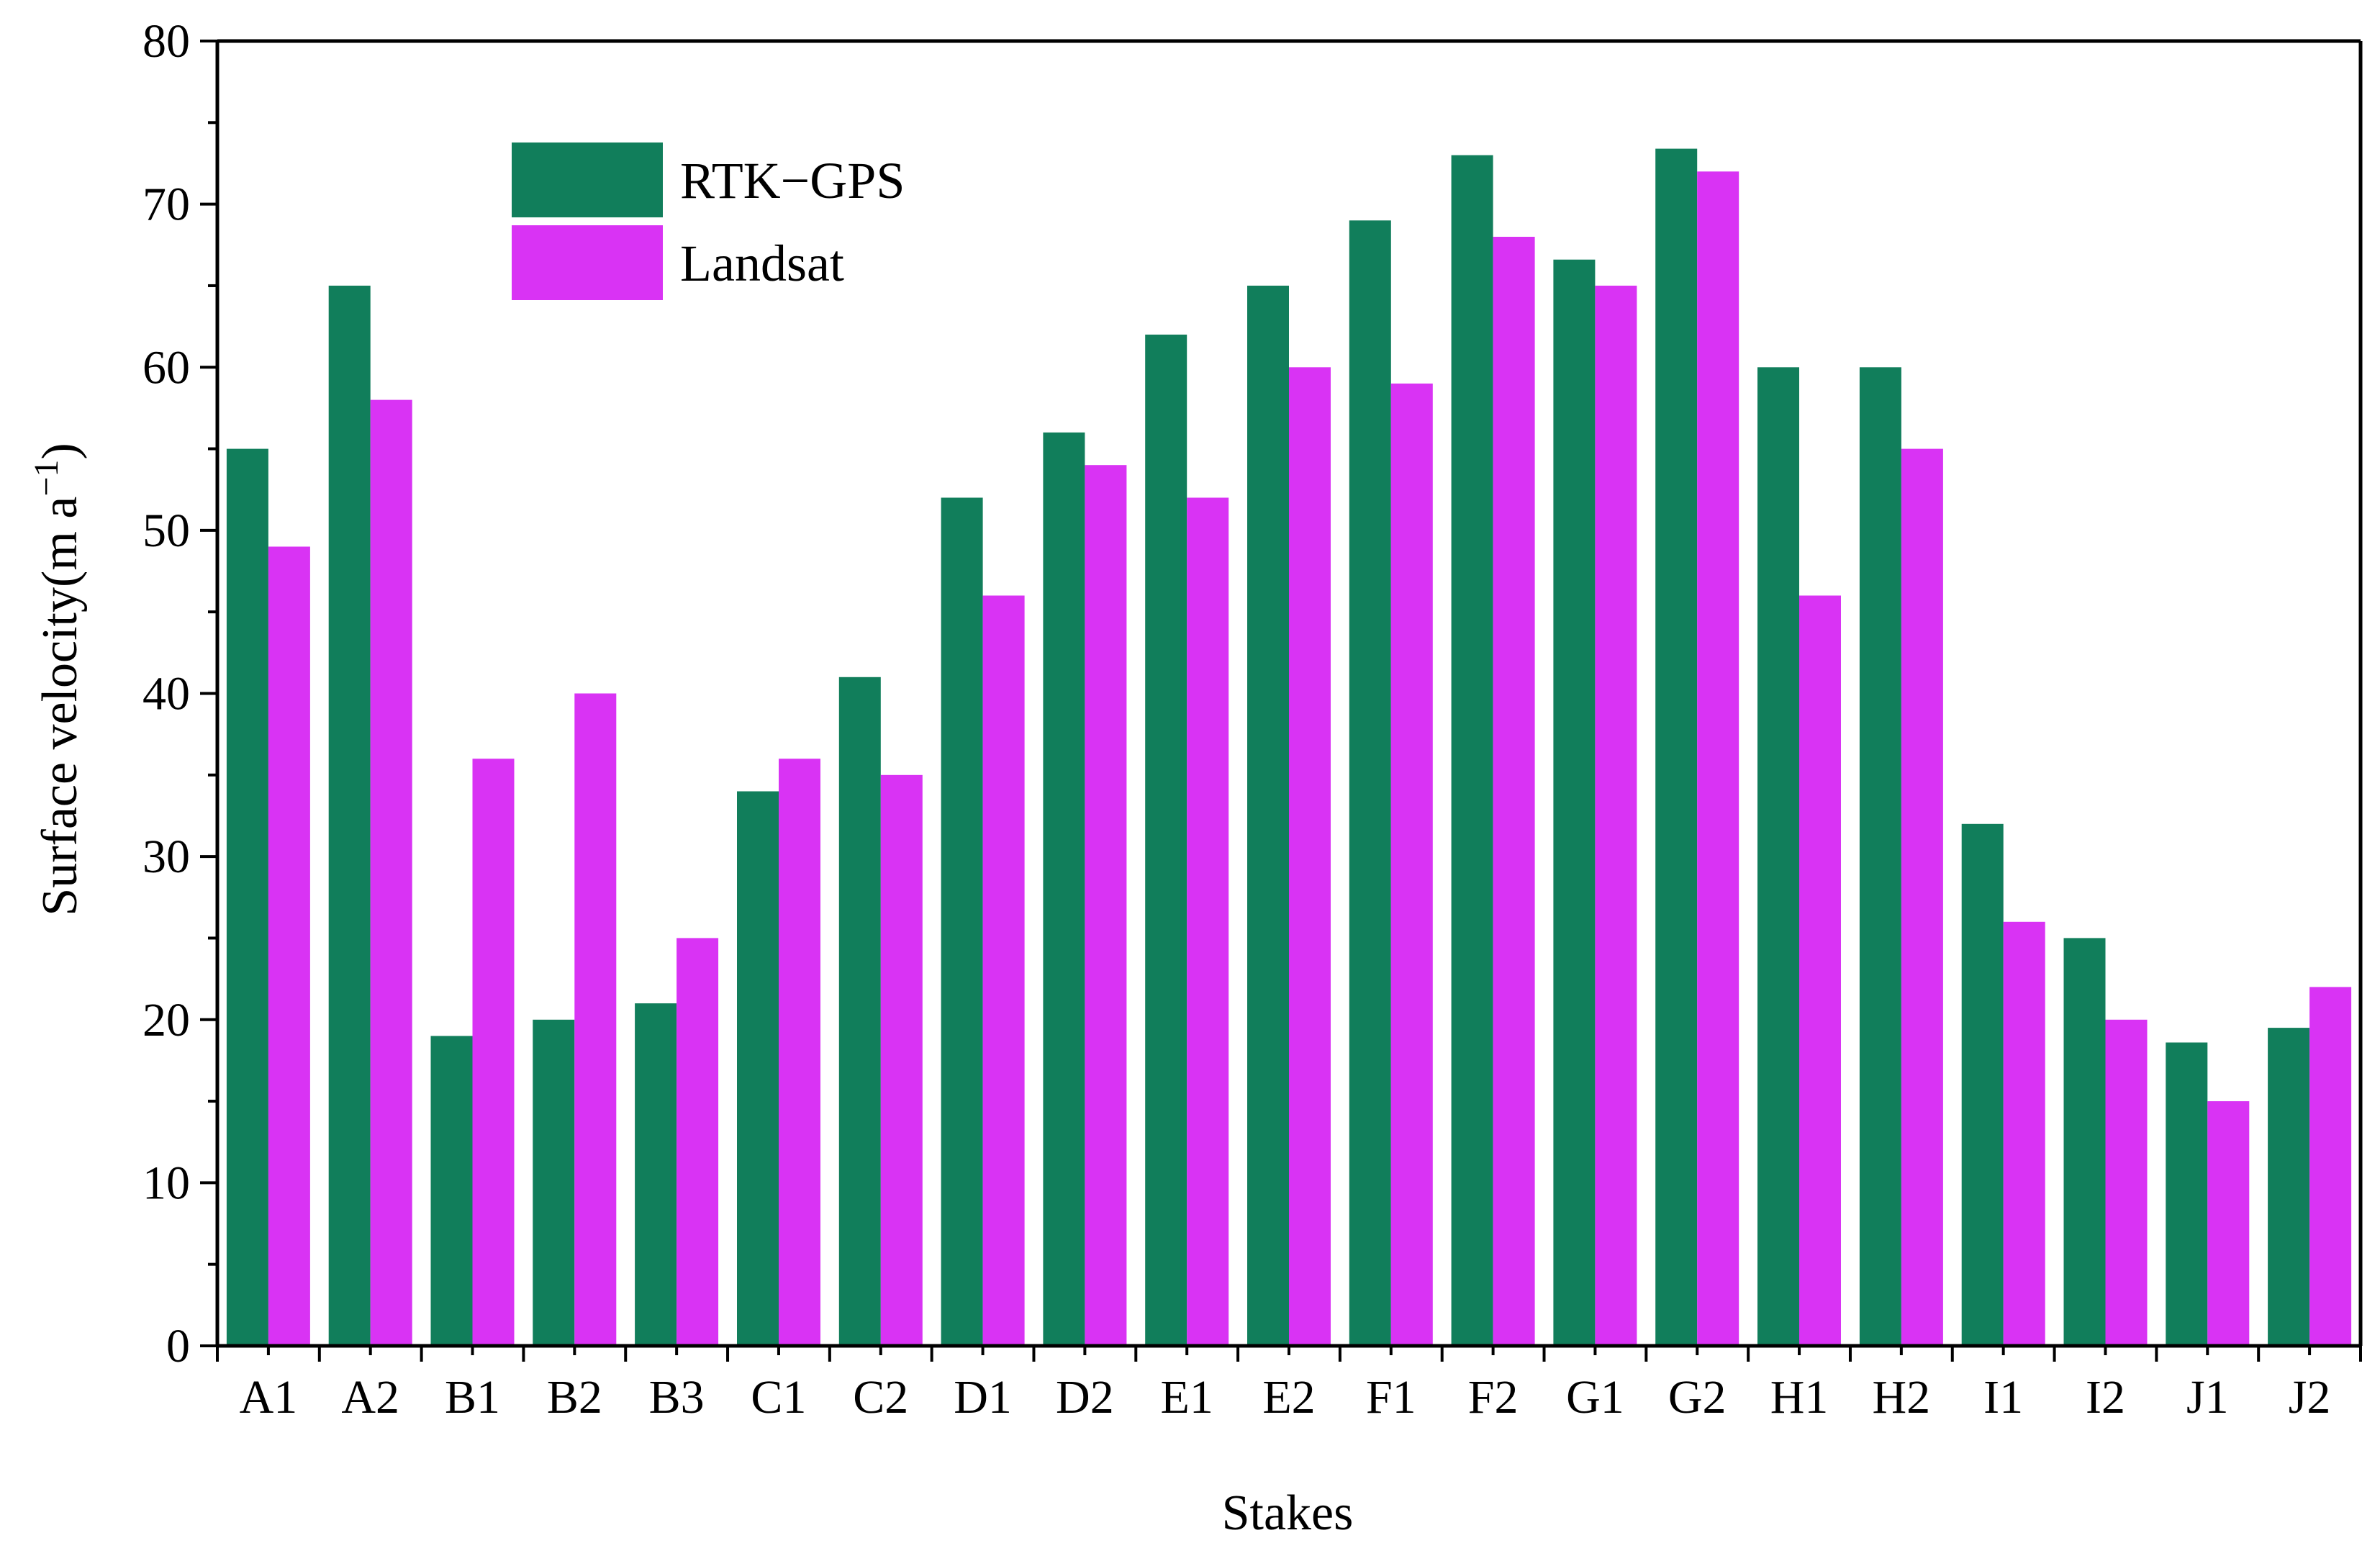 The image size is (2380, 1556). Describe the element at coordinates (1208, 921) in the screenshot. I see `bar-landsat-e1` at that location.